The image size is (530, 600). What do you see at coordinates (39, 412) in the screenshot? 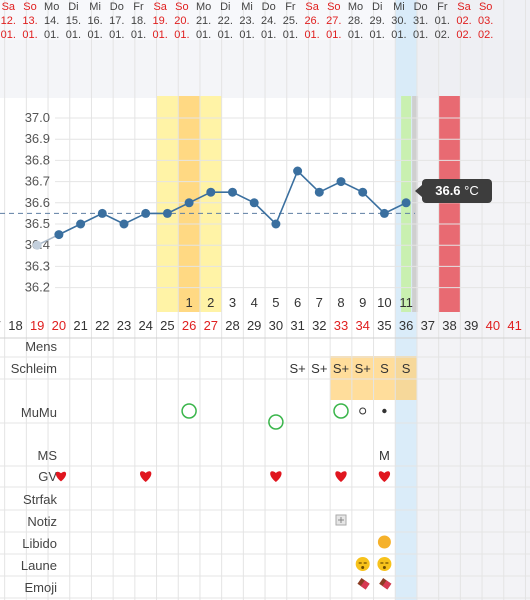
I see `row-label: MuMu` at bounding box center [39, 412].